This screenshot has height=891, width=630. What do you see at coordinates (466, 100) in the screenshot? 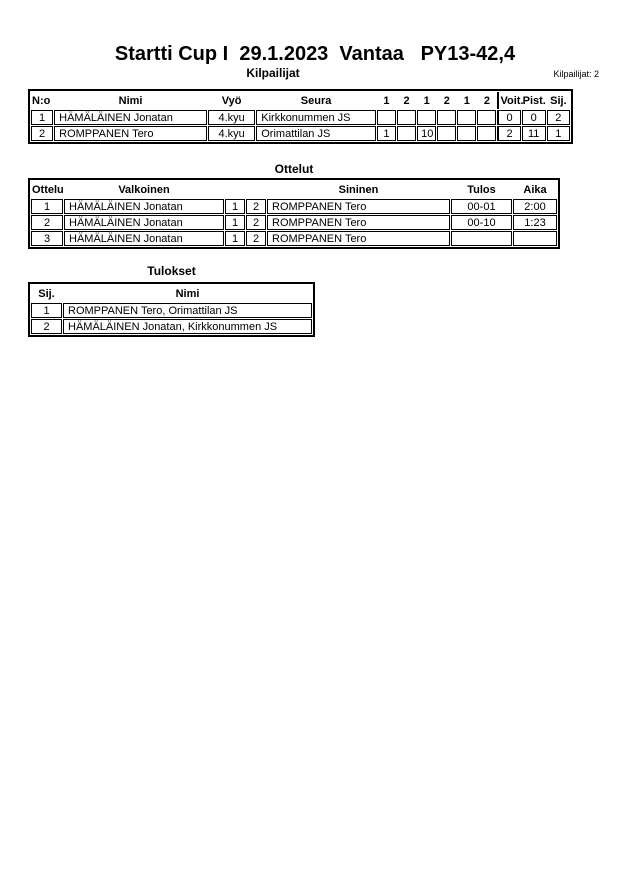
I see `col-header-score5: 1` at bounding box center [466, 100].